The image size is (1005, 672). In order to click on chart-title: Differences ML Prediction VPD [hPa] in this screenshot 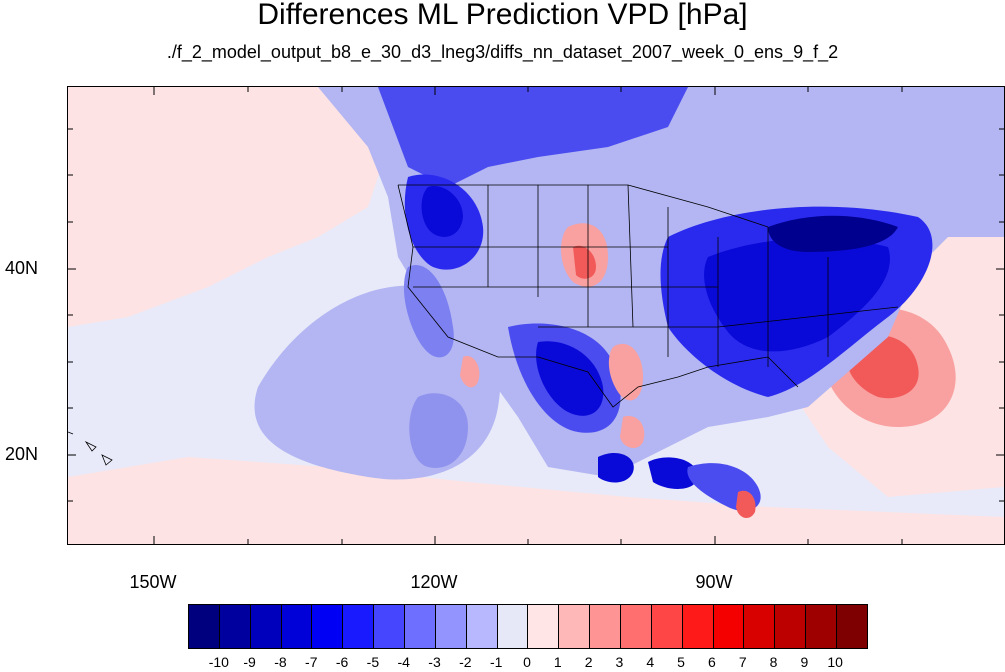, I will do `click(502, 15)`.